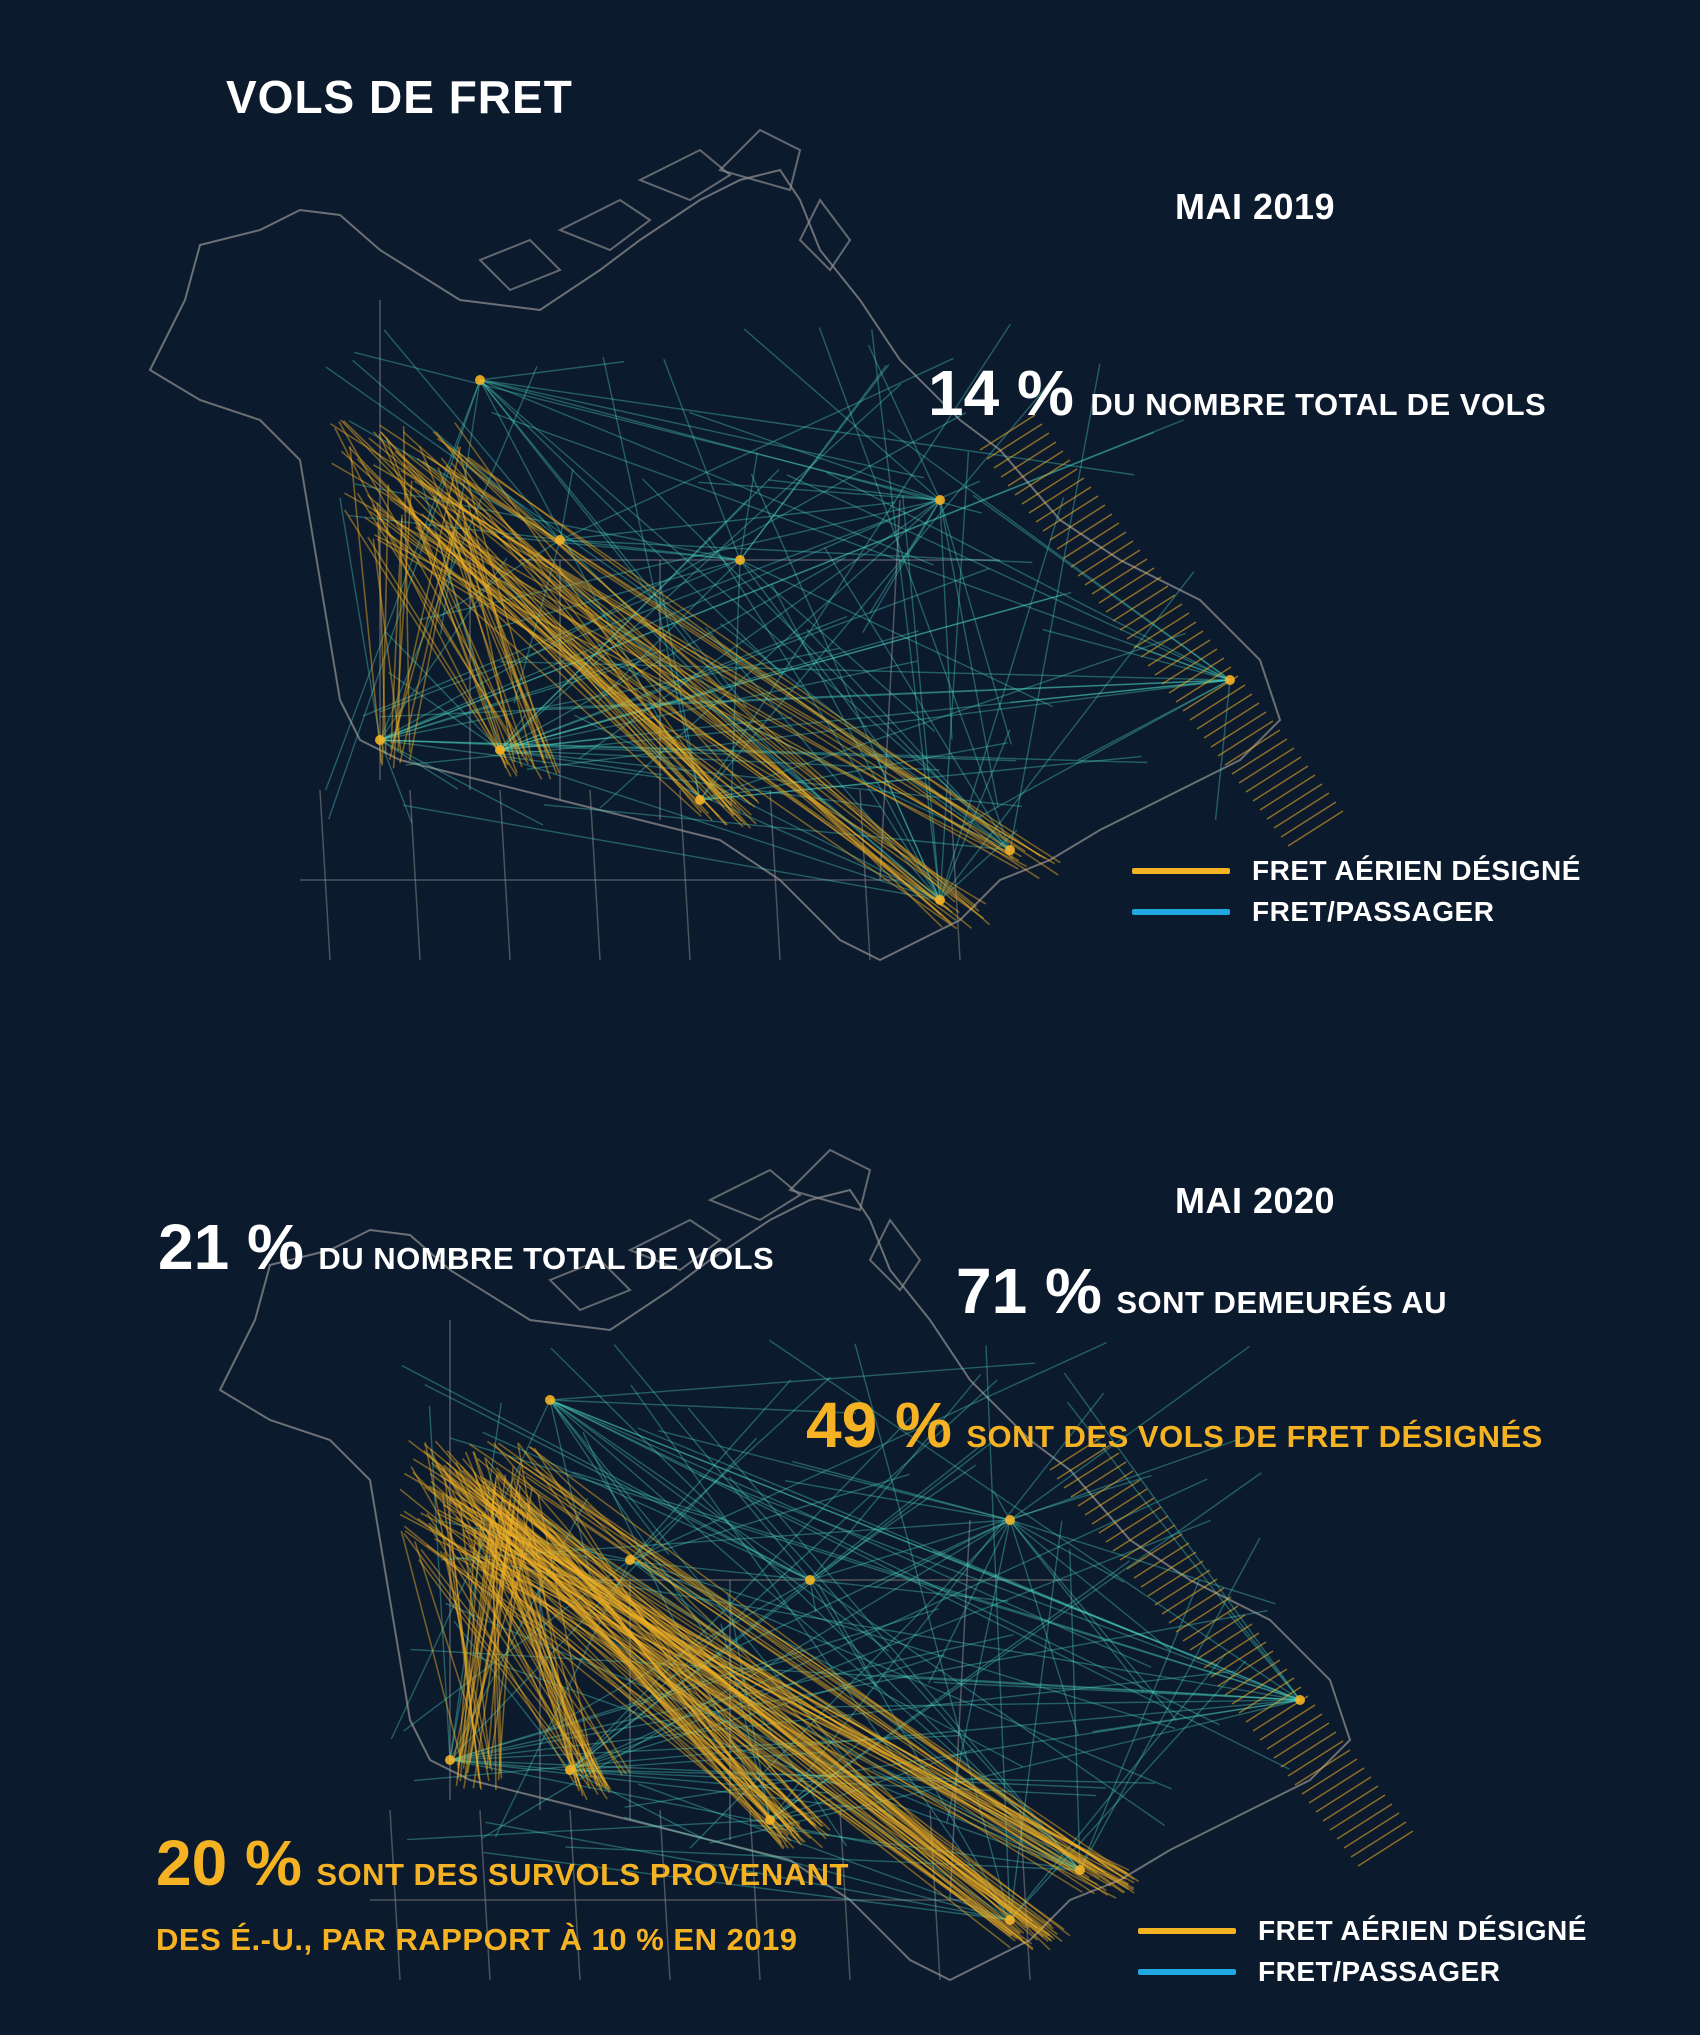 The width and height of the screenshot is (1700, 2035). Describe the element at coordinates (231, 1247) in the screenshot. I see `stat-value: 21 %` at that location.